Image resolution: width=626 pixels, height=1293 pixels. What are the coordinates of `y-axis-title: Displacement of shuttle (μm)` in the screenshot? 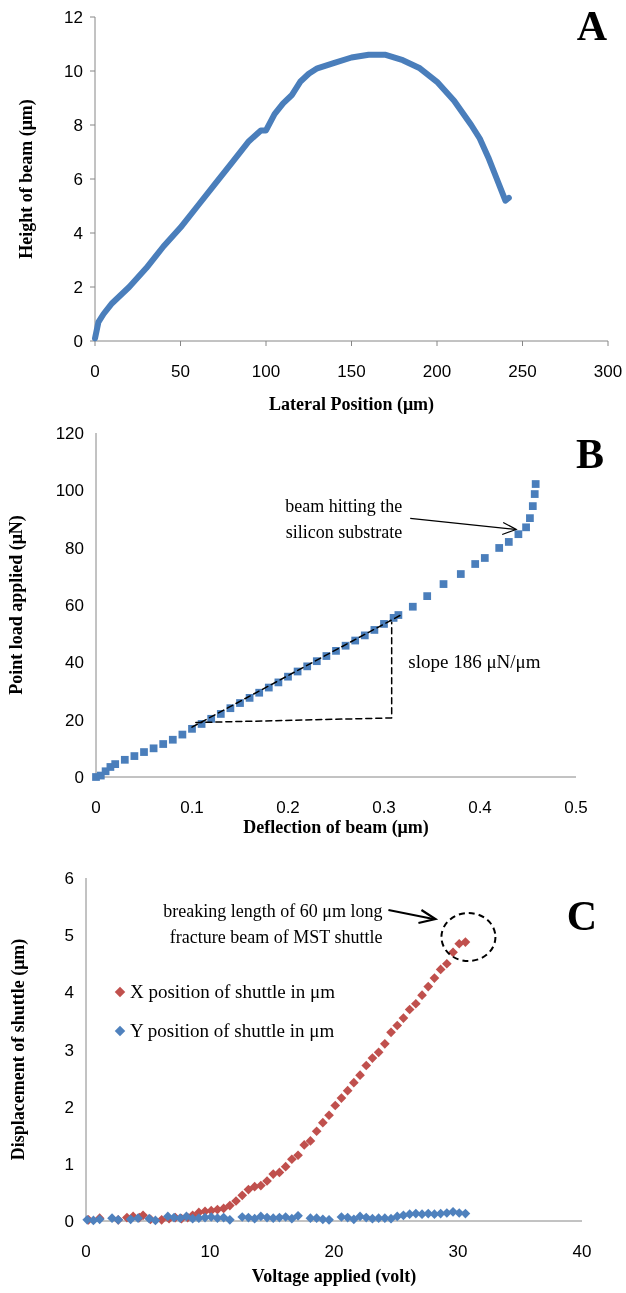 It's located at (18, 1049).